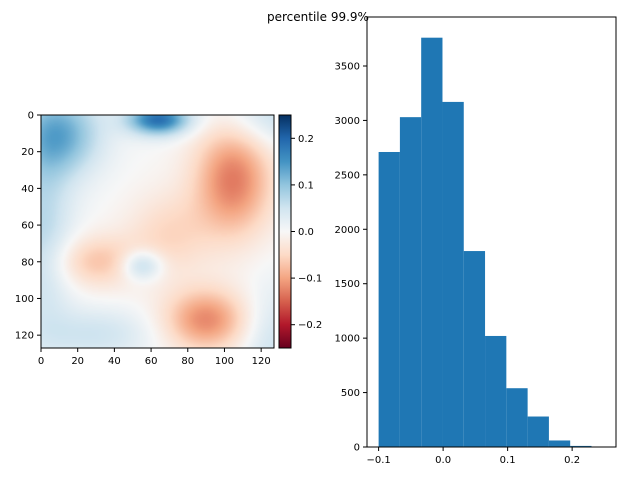 The width and height of the screenshot is (627, 478). I want to click on y-tick-label: 0, so click(31, 116).